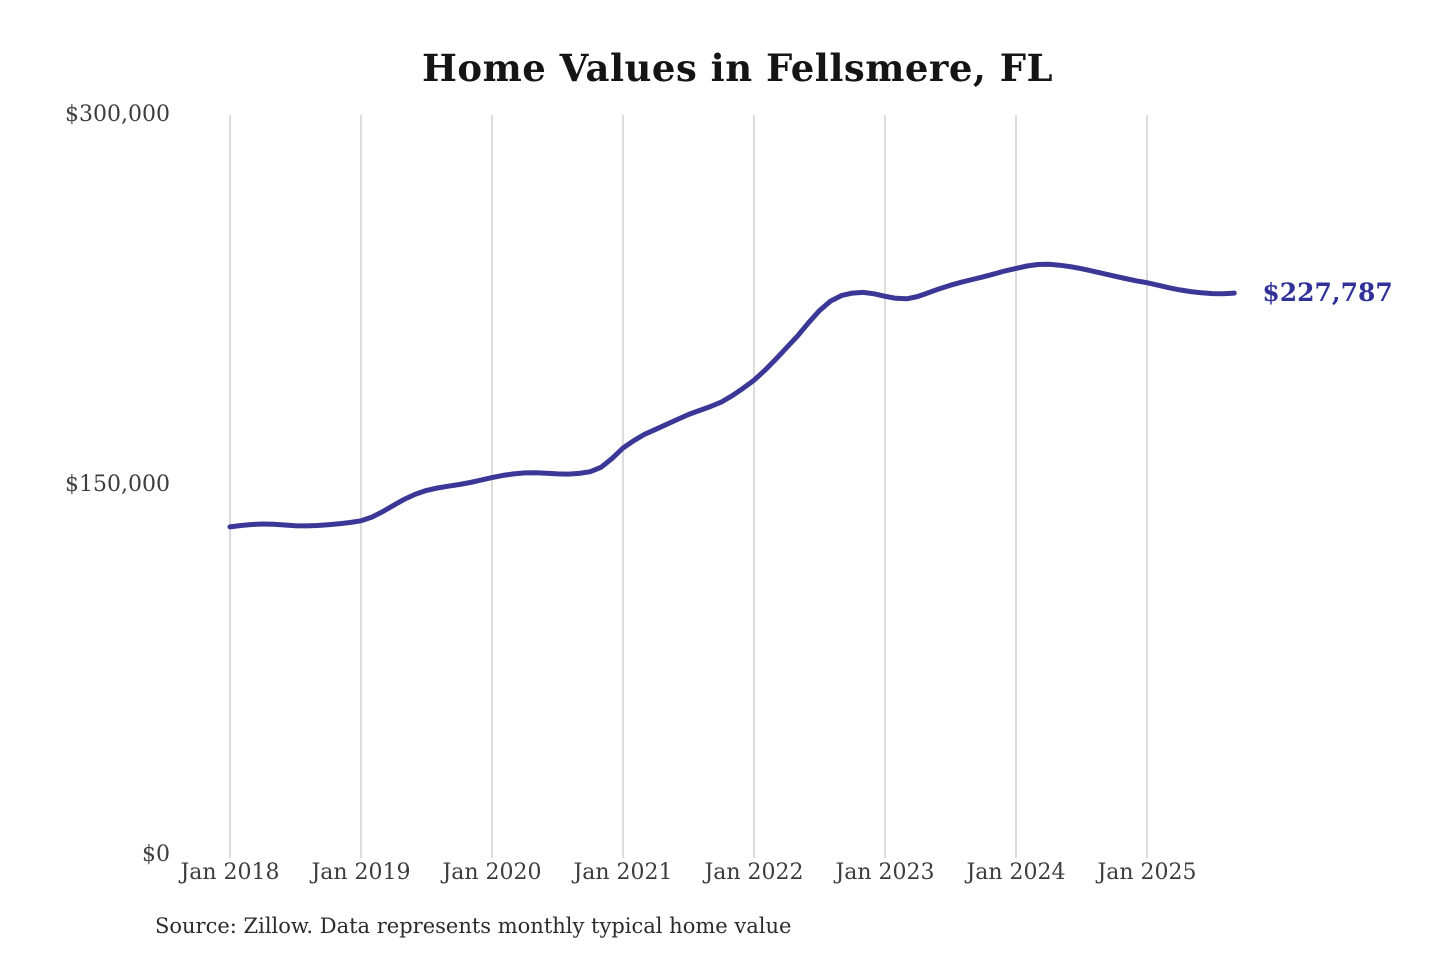 This screenshot has height=960, width=1440. What do you see at coordinates (623, 872) in the screenshot?
I see `x-axis-tick-label: Jan 2021` at bounding box center [623, 872].